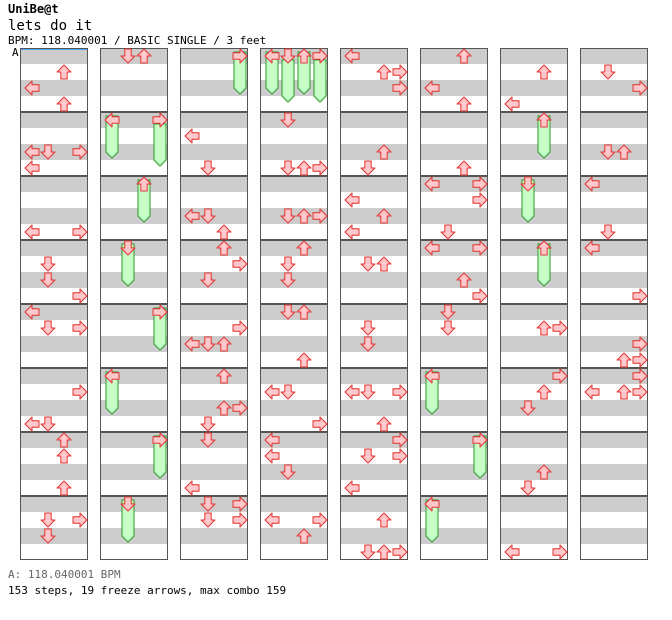 This screenshot has width=672, height=620. I want to click on bpm-marker-label: A, so click(15, 52).